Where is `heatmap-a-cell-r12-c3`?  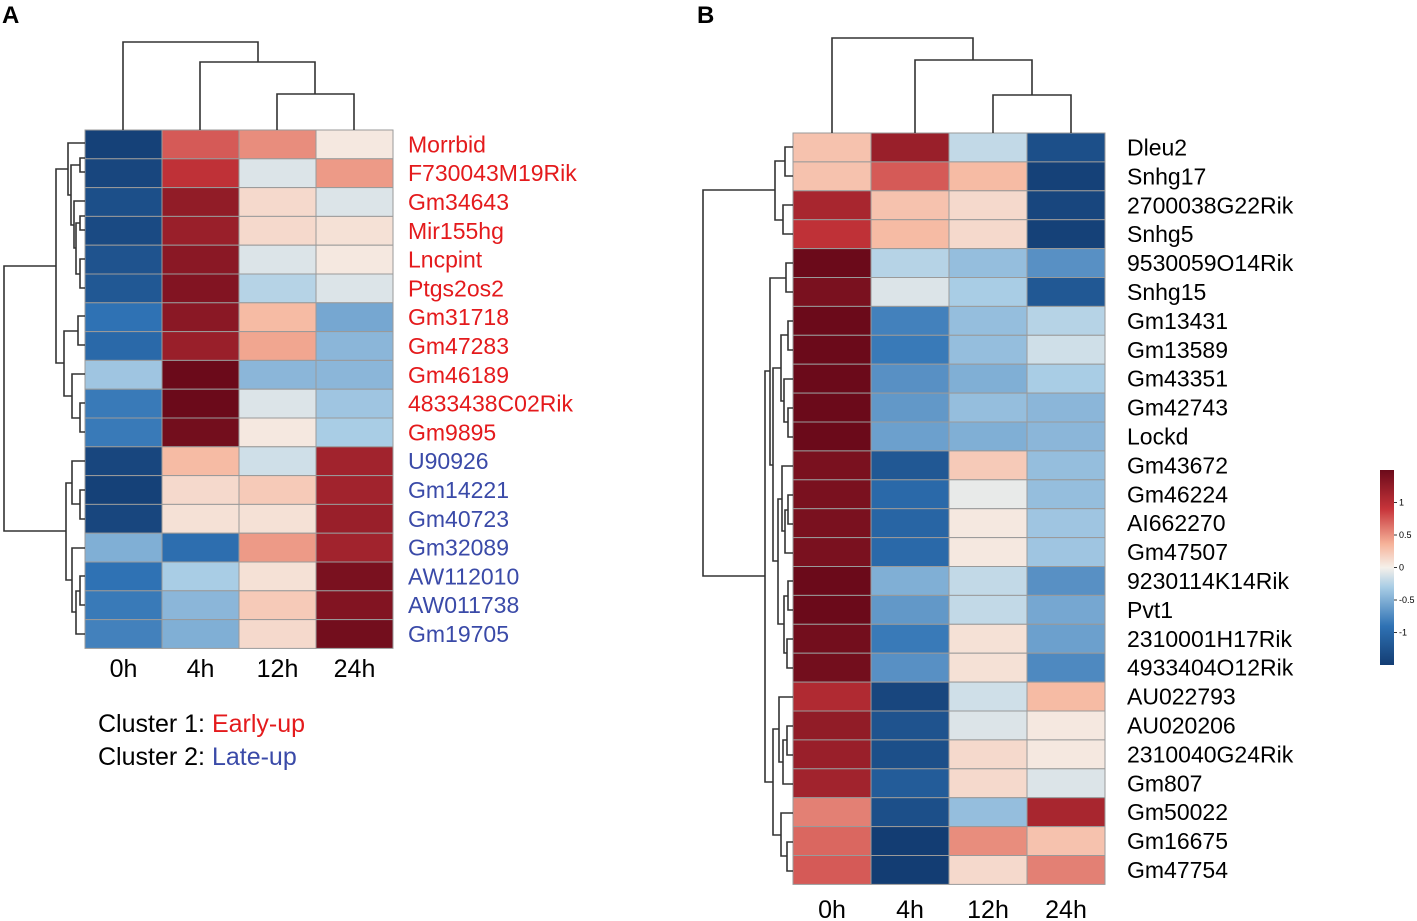
heatmap-a-cell-r12-c3 is located at coordinates (354, 490).